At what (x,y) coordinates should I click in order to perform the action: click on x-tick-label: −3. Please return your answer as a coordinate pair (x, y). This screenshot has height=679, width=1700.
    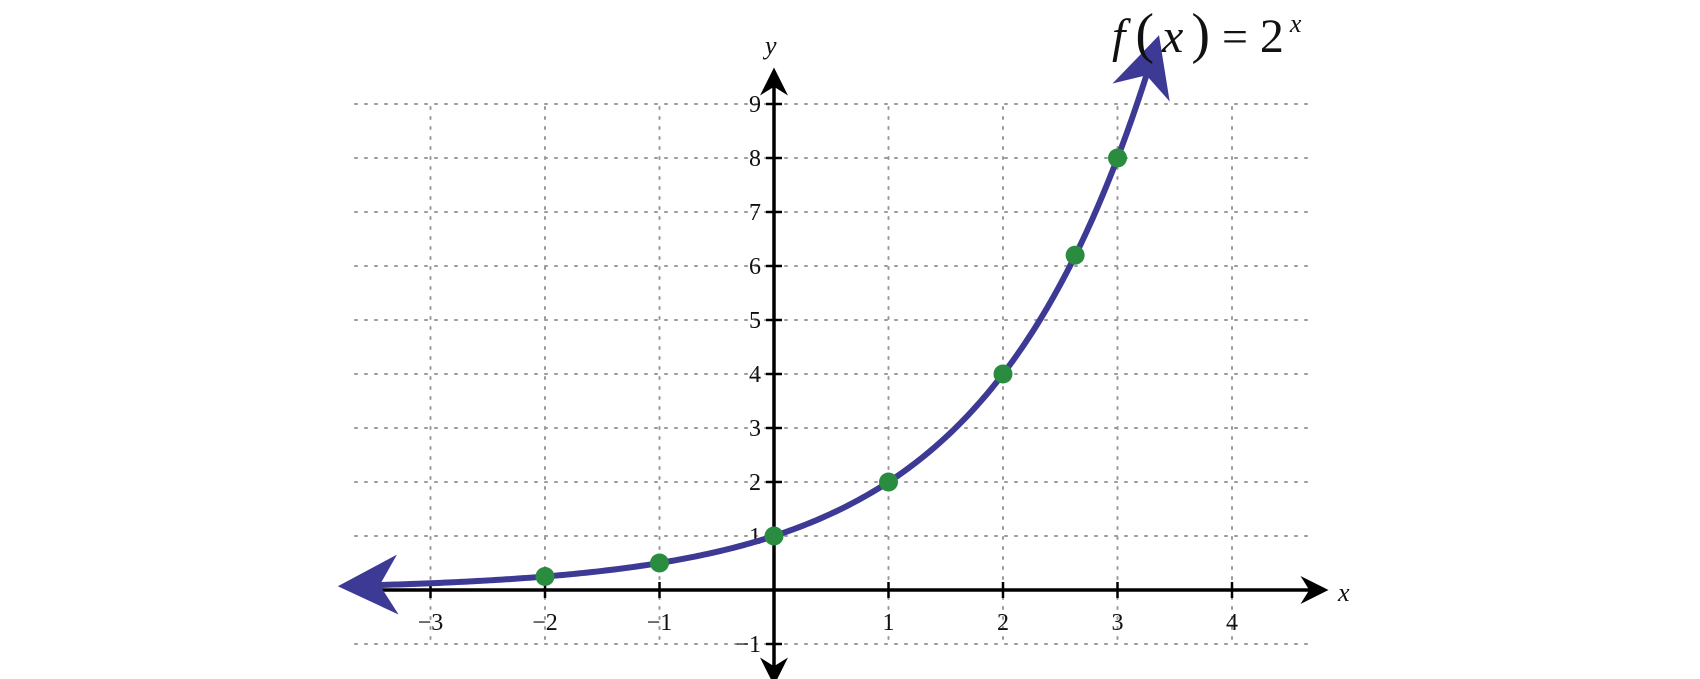
    Looking at the image, I should click on (431, 623).